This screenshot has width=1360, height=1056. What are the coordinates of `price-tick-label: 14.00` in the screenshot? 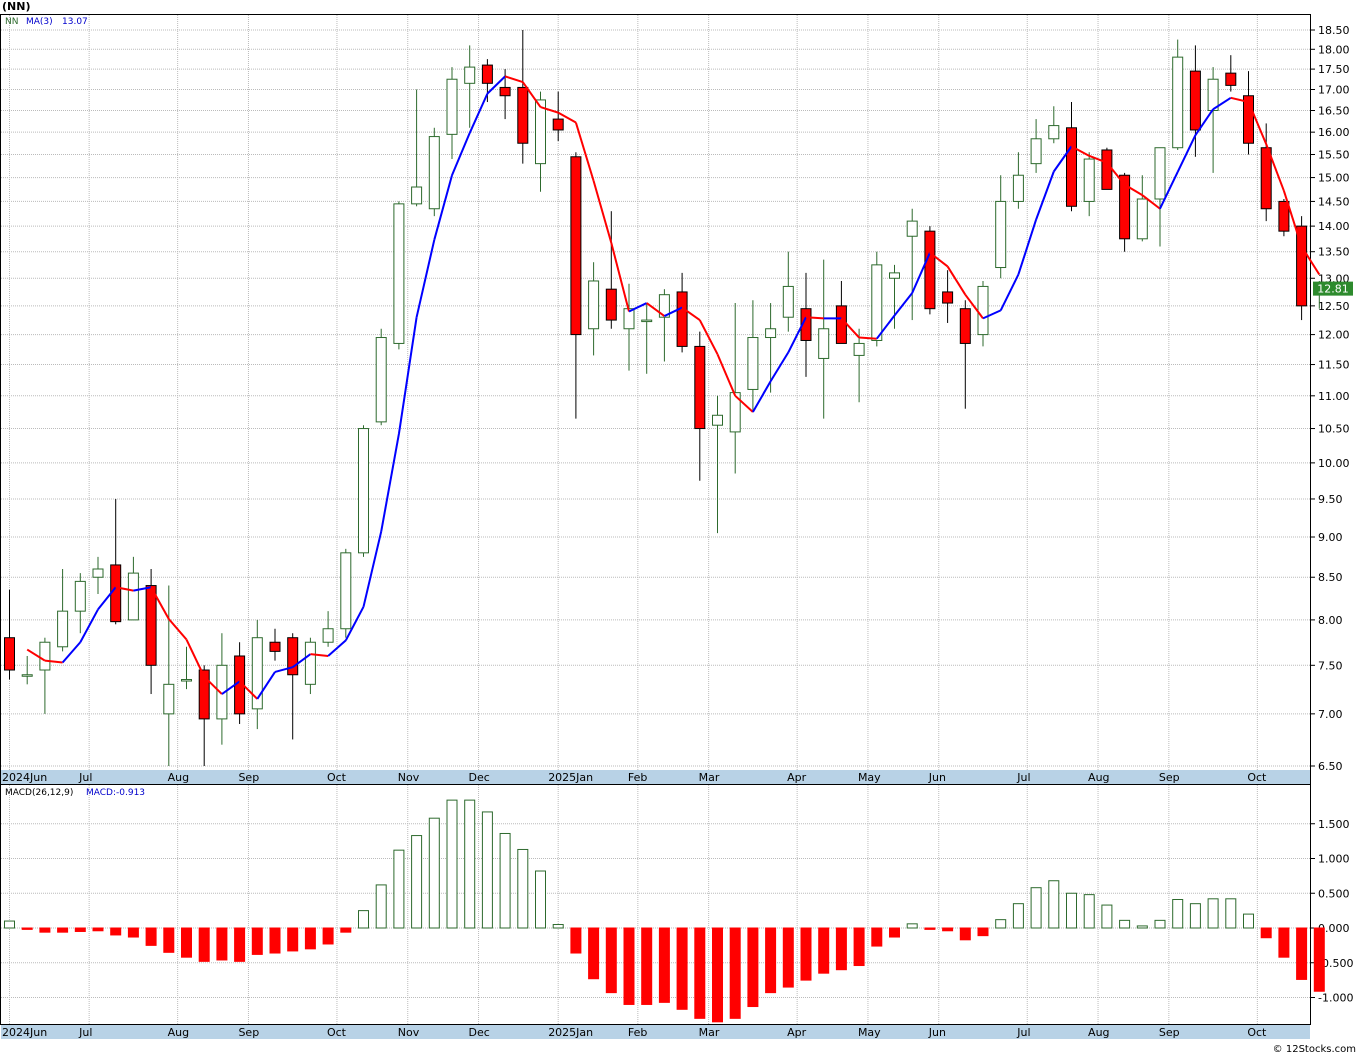 It's located at (1334, 226).